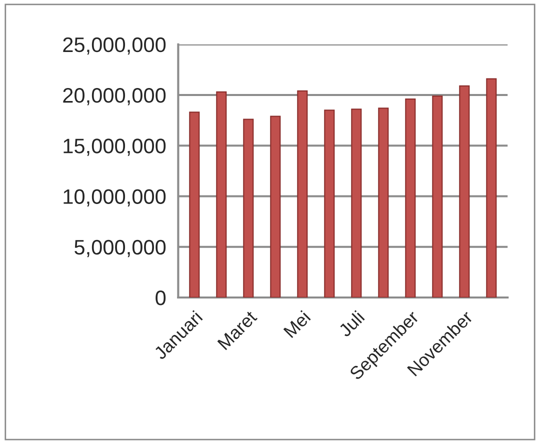 This screenshot has height=444, width=540. What do you see at coordinates (120, 249) in the screenshot?
I see `y-tick-label: 5,000,000` at bounding box center [120, 249].